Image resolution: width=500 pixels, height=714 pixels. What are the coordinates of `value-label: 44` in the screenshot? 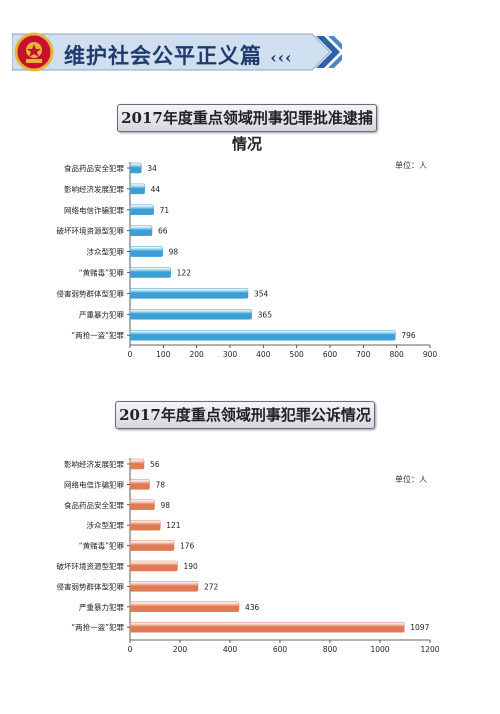 It's located at (156, 189).